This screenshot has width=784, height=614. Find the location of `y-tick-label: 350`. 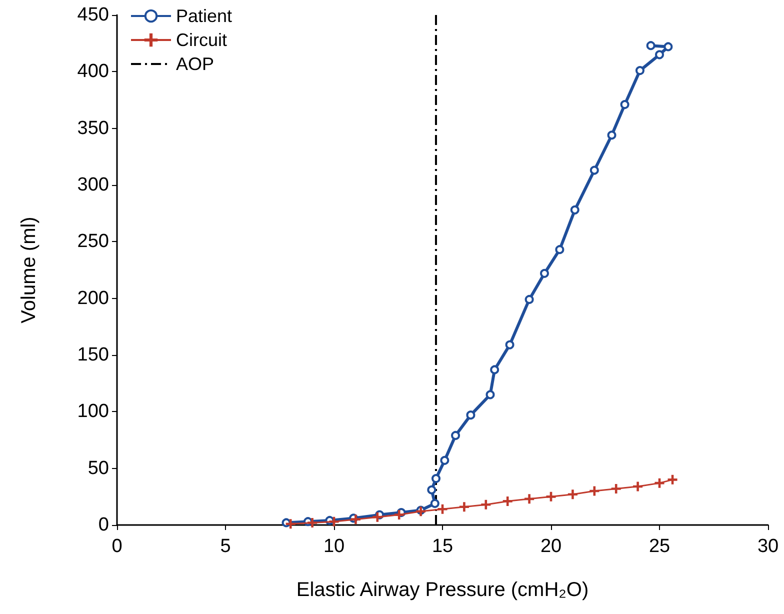

y-tick-label: 350 is located at coordinates (93, 128).